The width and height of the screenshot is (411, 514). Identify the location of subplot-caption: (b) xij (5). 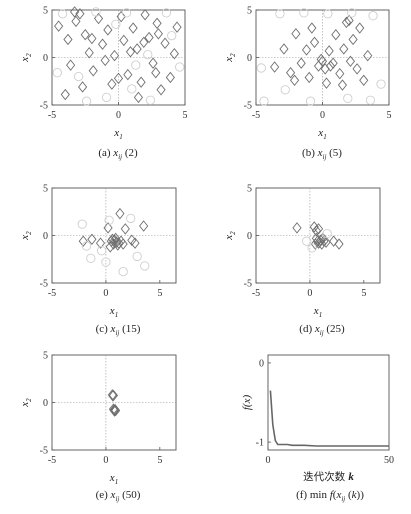
(322, 154).